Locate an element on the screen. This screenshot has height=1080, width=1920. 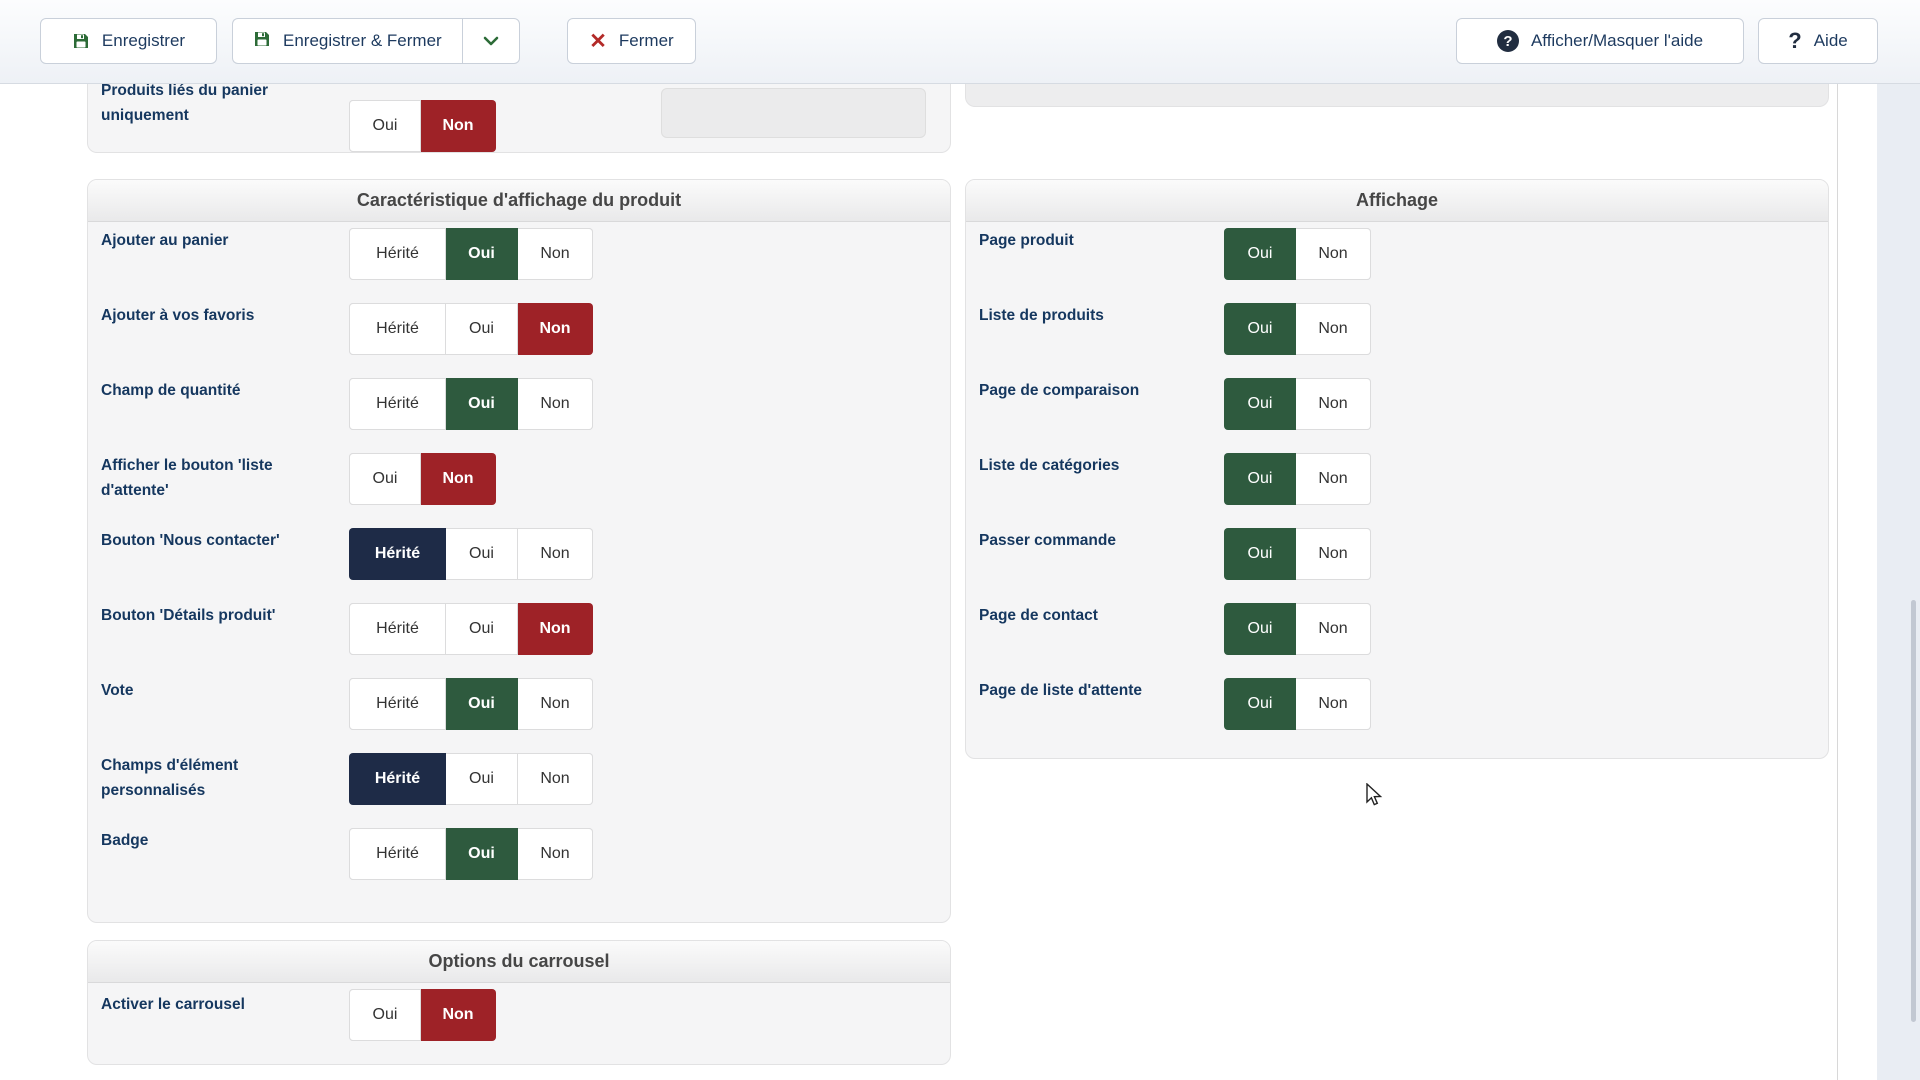
option-row-label: Afficher le bouton 'liste d'attente' is located at coordinates (187, 478).